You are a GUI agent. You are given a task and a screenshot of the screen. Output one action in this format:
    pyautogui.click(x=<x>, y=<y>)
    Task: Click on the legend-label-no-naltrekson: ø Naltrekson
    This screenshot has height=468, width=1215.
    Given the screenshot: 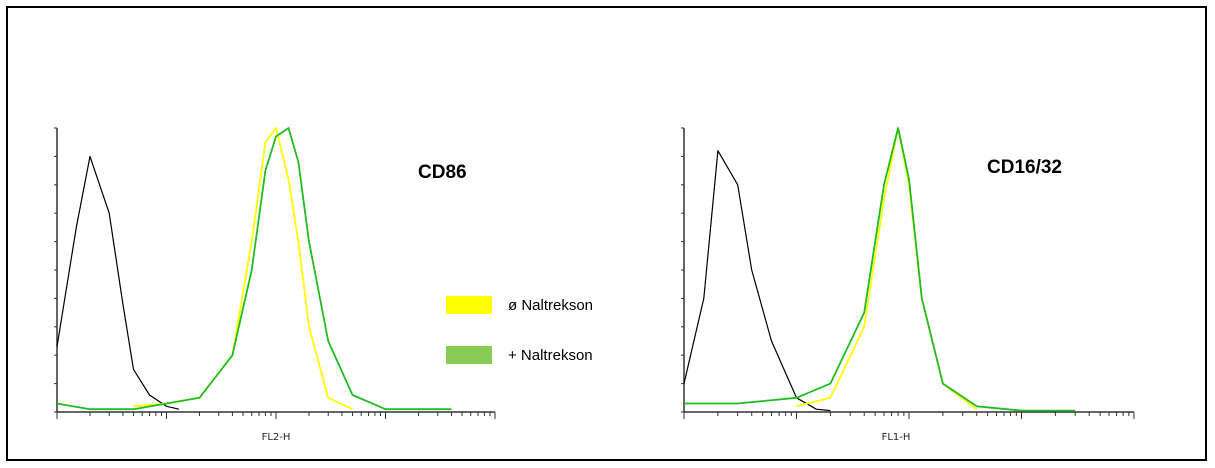 What is the action you would take?
    pyautogui.click(x=550, y=305)
    